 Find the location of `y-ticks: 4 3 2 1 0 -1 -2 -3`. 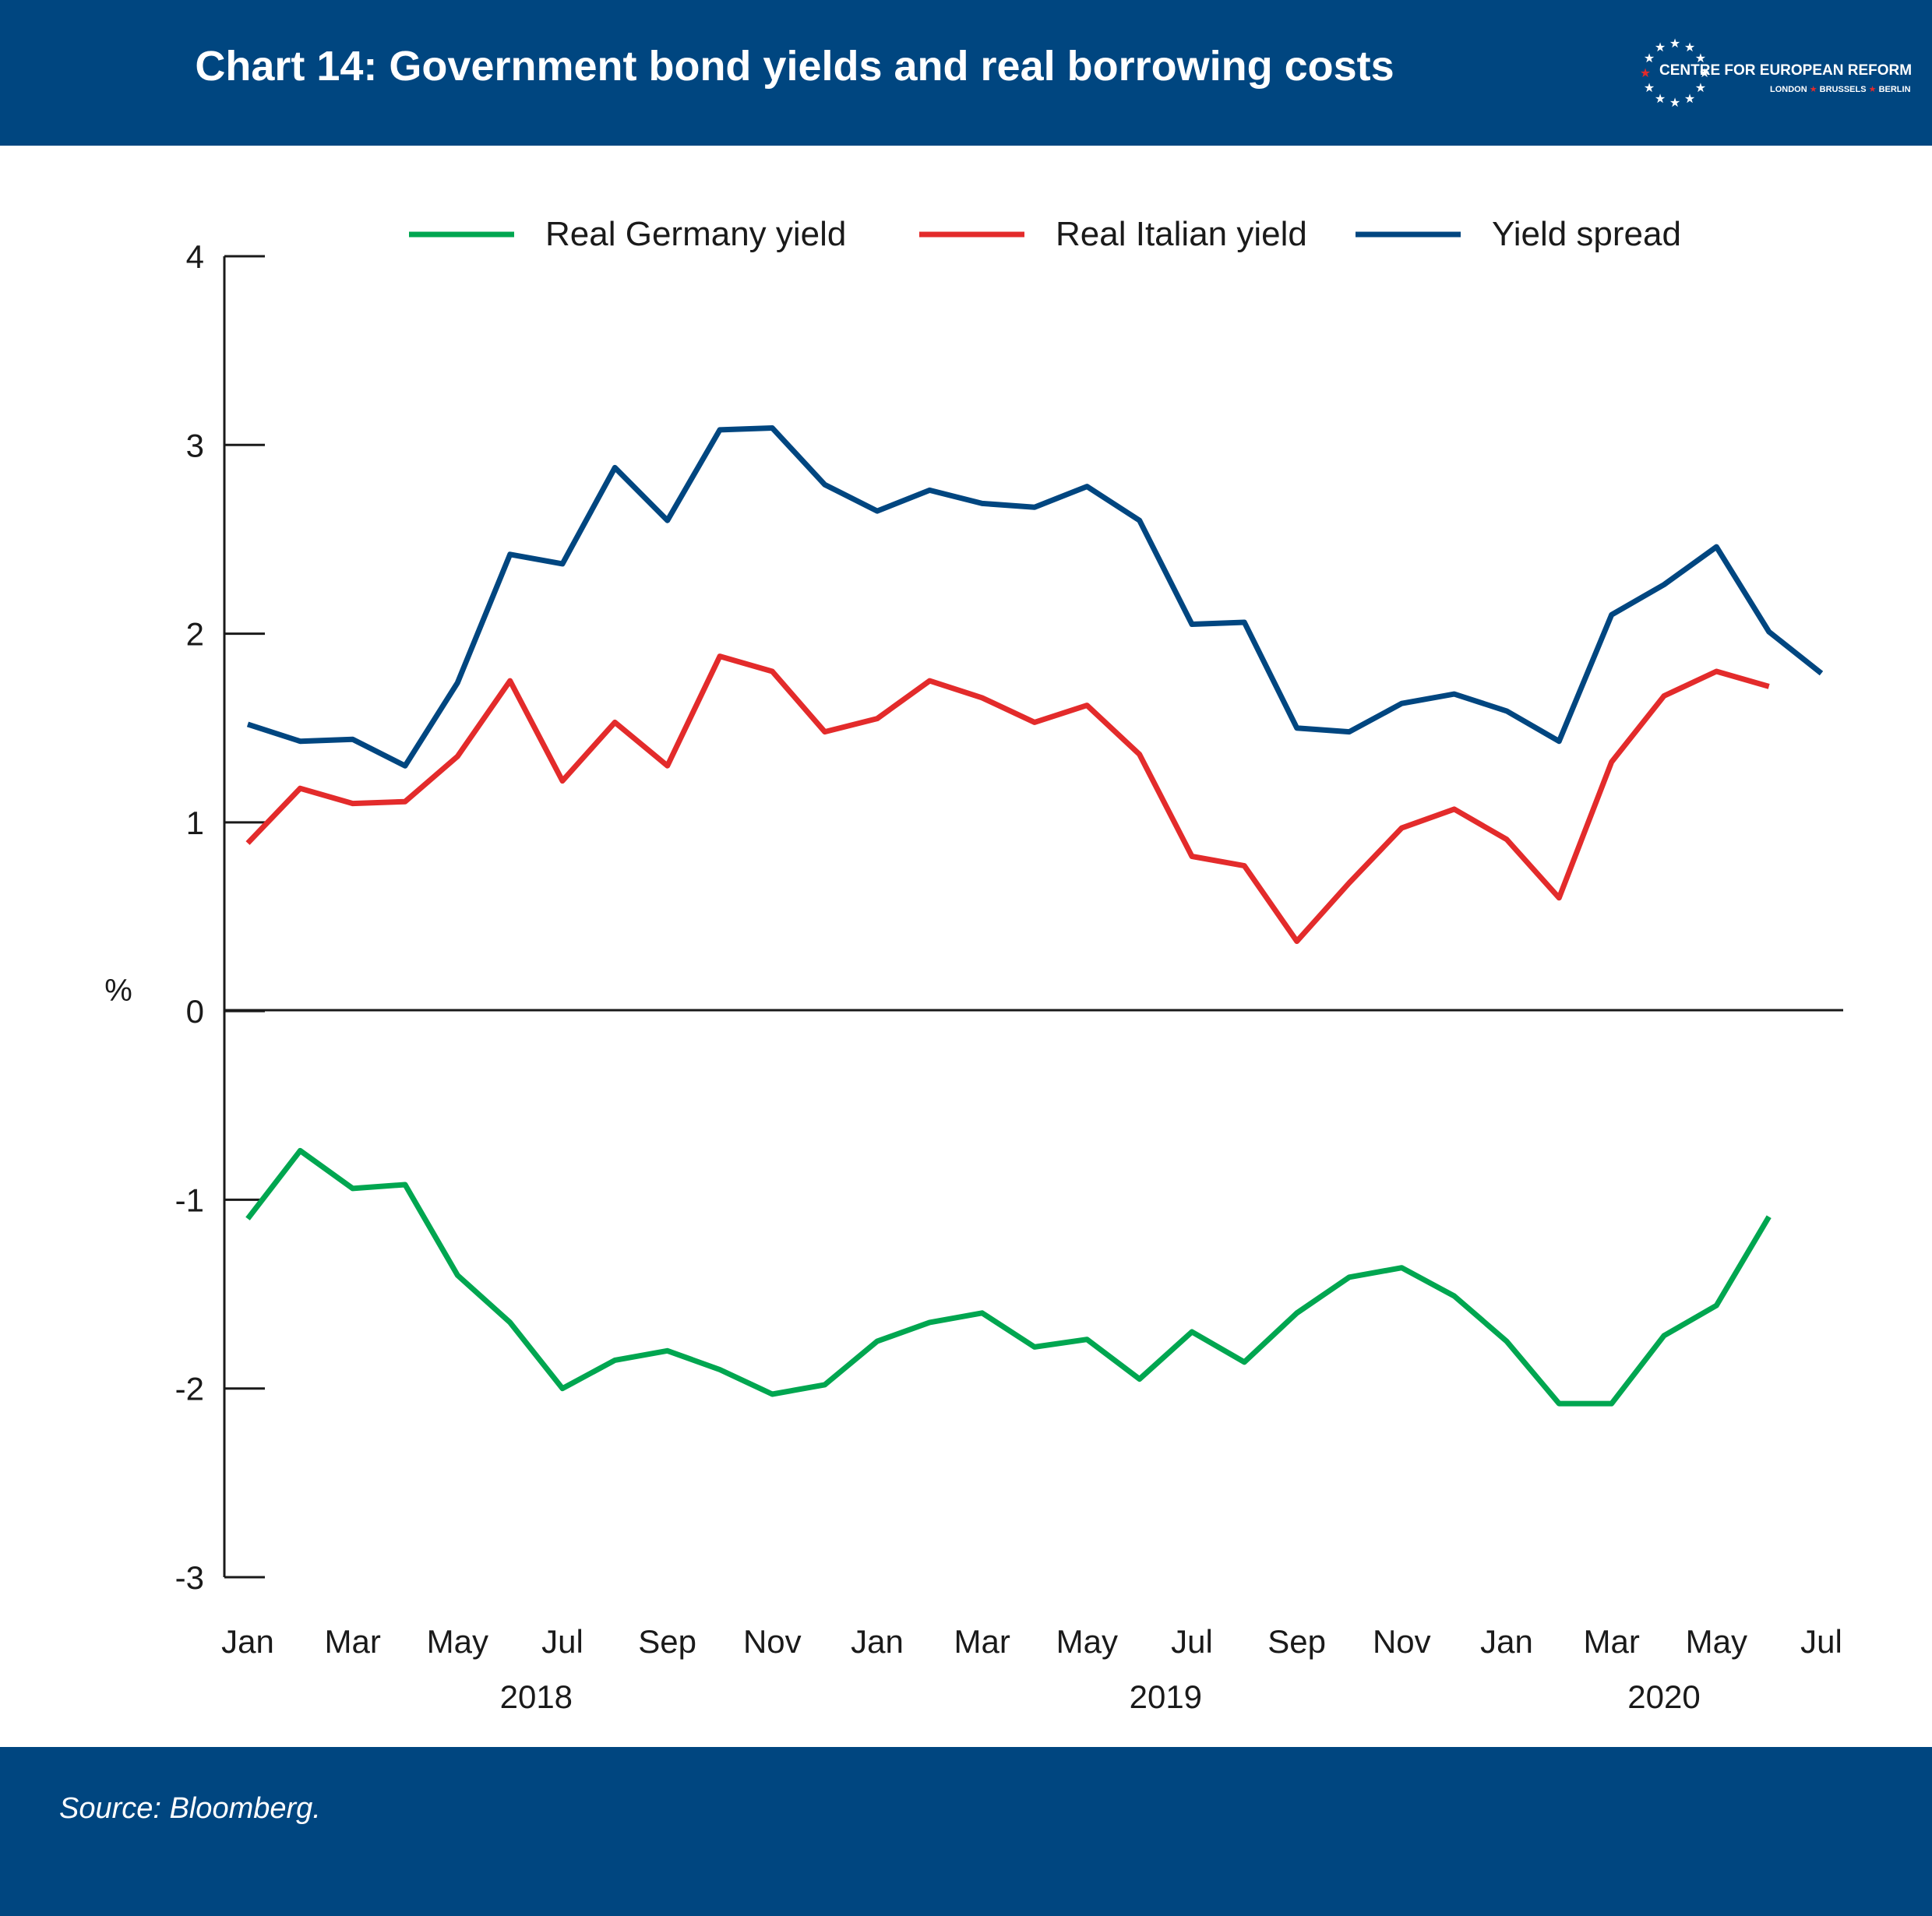

y-ticks: 4 3 2 1 0 -1 -2 -3 is located at coordinates (220, 917).